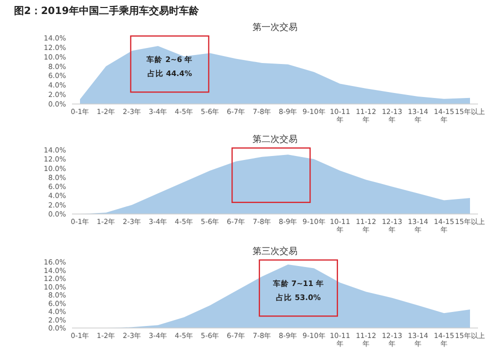 The image size is (500, 362). I want to click on chart-subtitle: 第三次交易, so click(275, 251).